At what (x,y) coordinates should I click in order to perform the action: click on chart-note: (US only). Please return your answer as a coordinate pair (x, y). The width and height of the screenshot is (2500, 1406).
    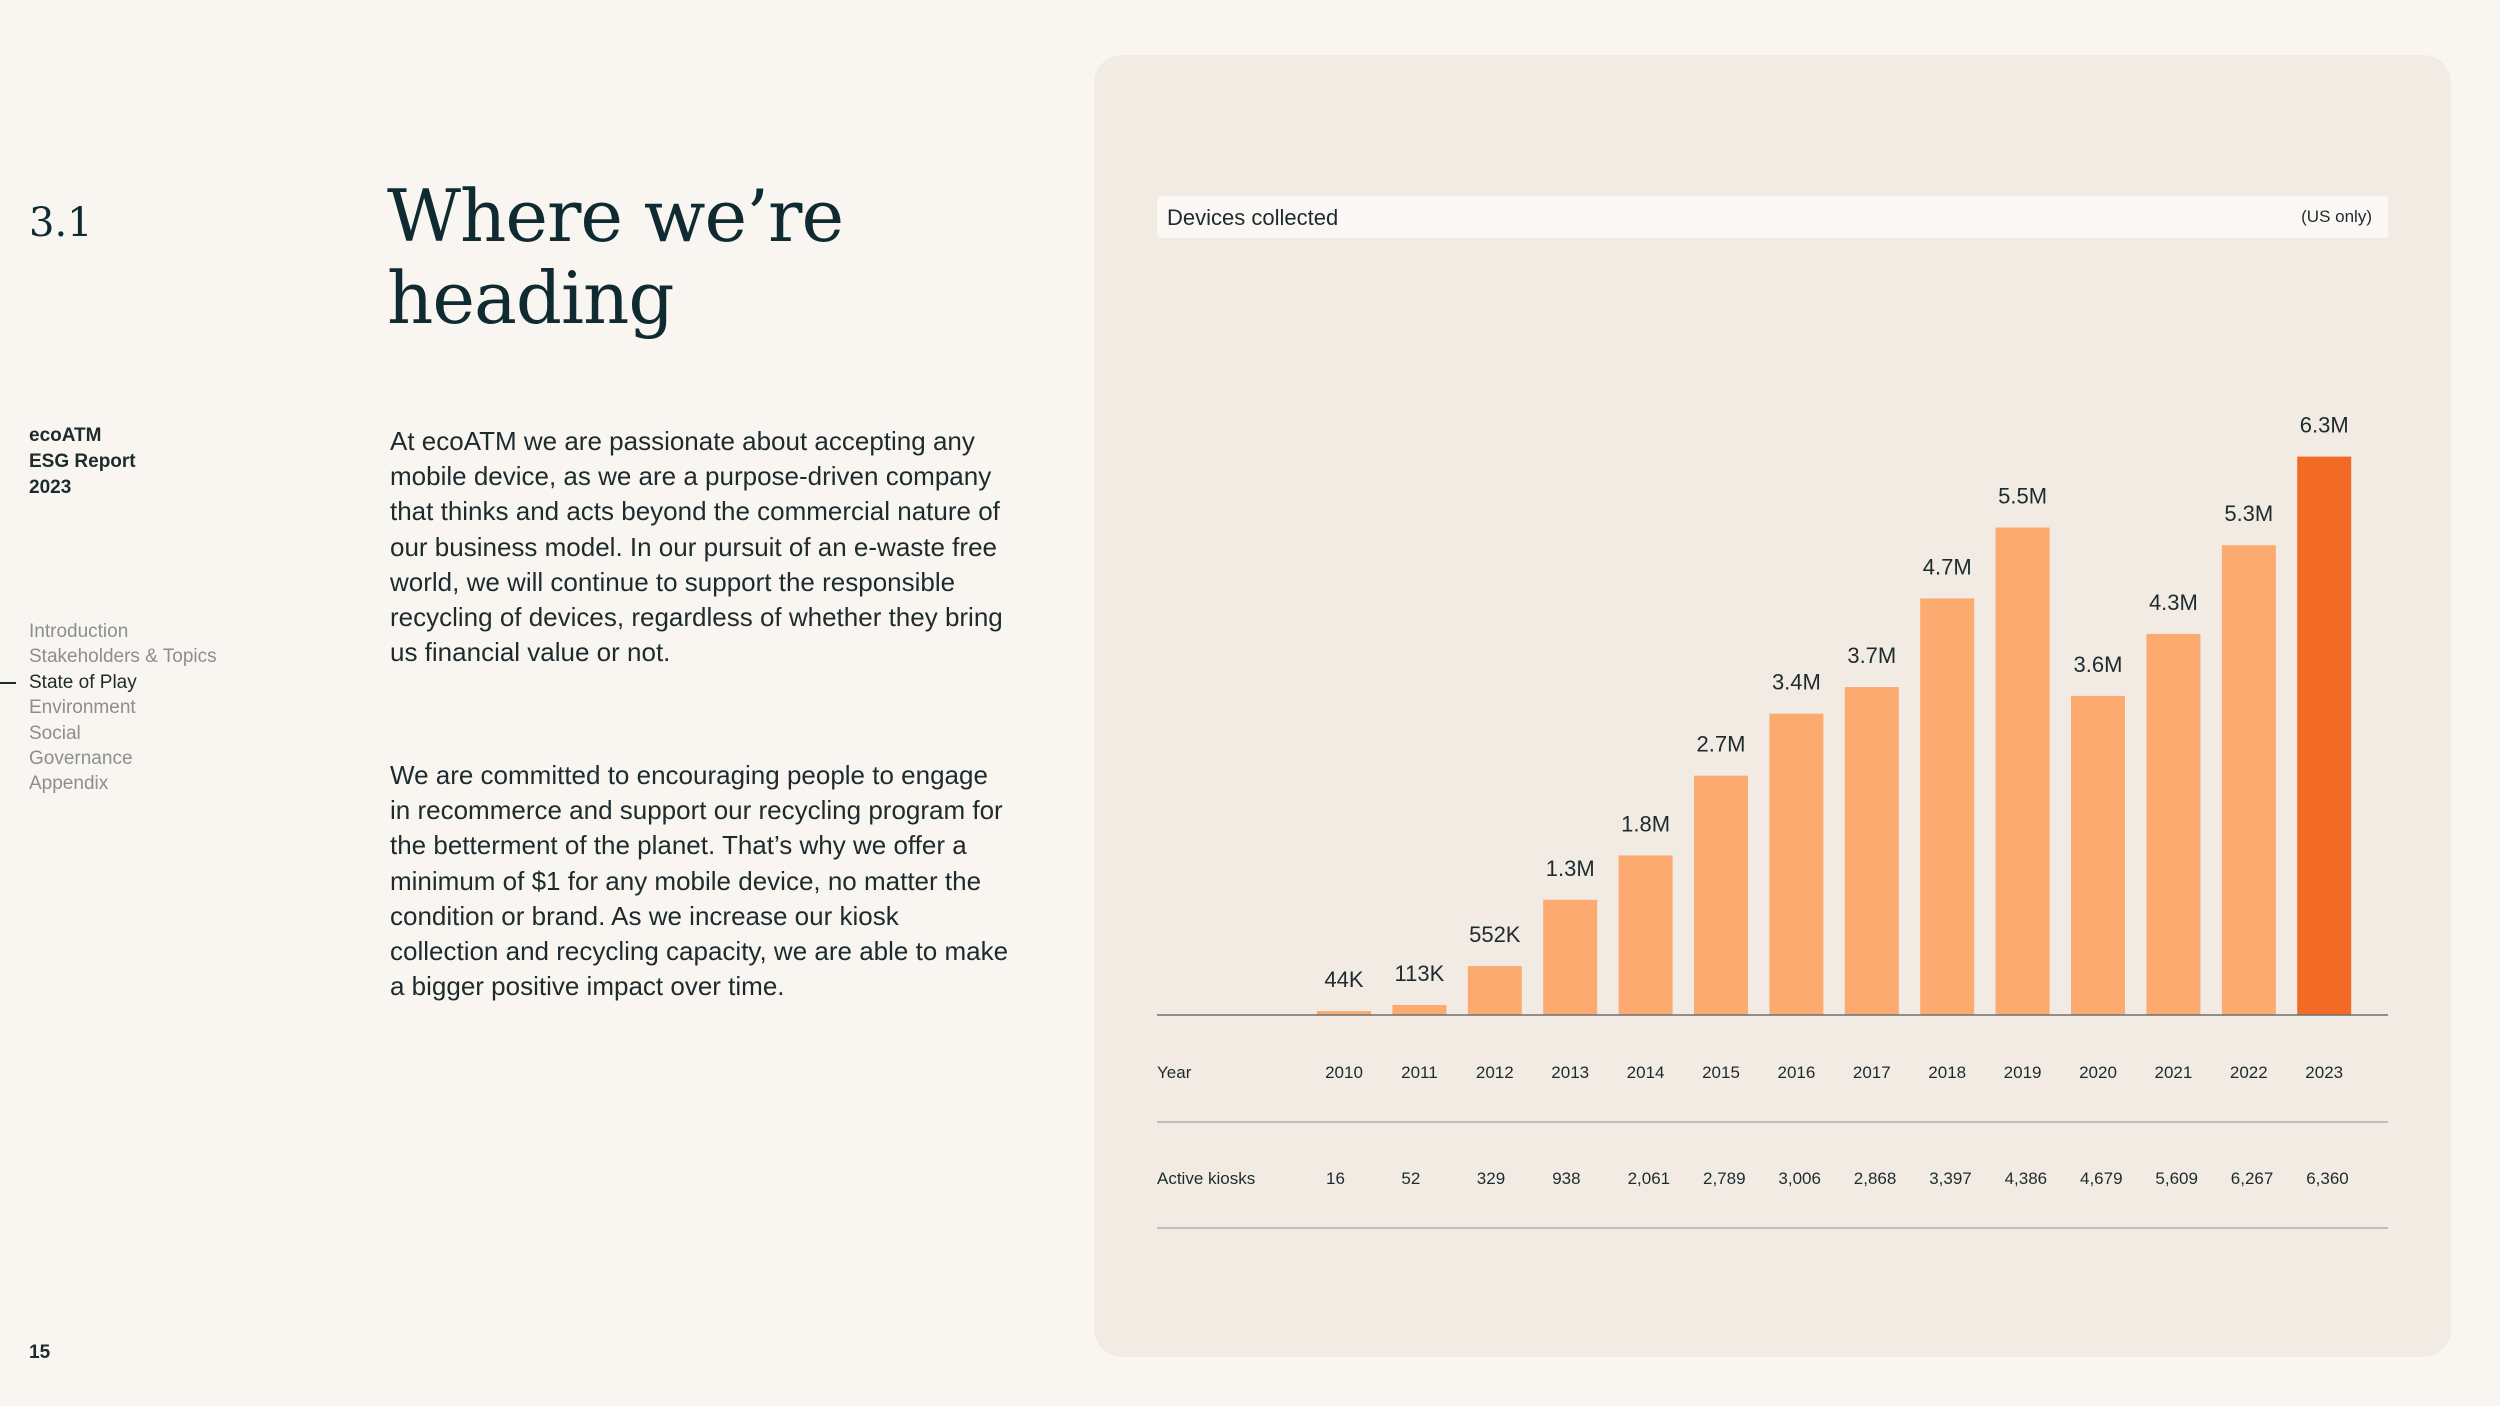
    Looking at the image, I should click on (2336, 216).